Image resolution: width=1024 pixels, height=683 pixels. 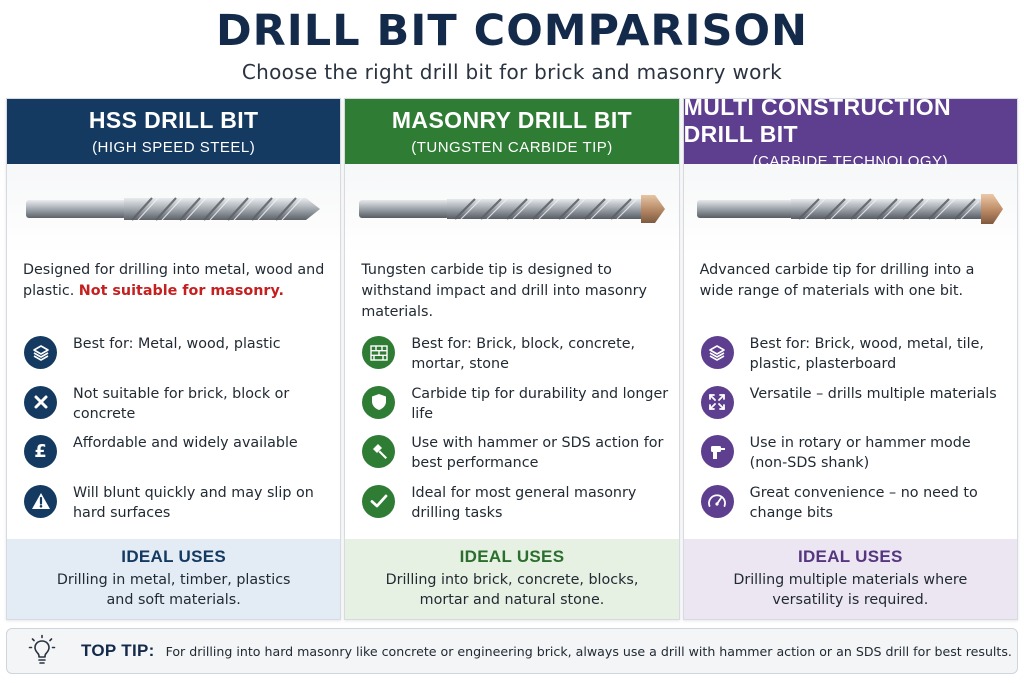 What do you see at coordinates (177, 344) in the screenshot?
I see `feature-text: Best for: Metal, wood, plastic` at bounding box center [177, 344].